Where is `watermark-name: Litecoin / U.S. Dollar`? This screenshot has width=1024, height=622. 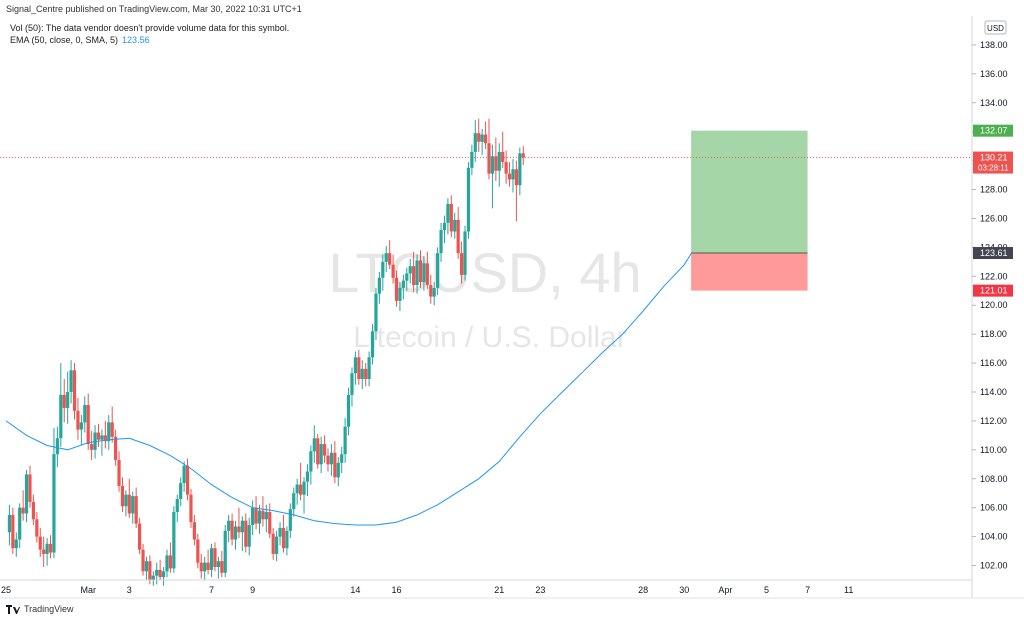 watermark-name: Litecoin / U.S. Dollar is located at coordinates (489, 337).